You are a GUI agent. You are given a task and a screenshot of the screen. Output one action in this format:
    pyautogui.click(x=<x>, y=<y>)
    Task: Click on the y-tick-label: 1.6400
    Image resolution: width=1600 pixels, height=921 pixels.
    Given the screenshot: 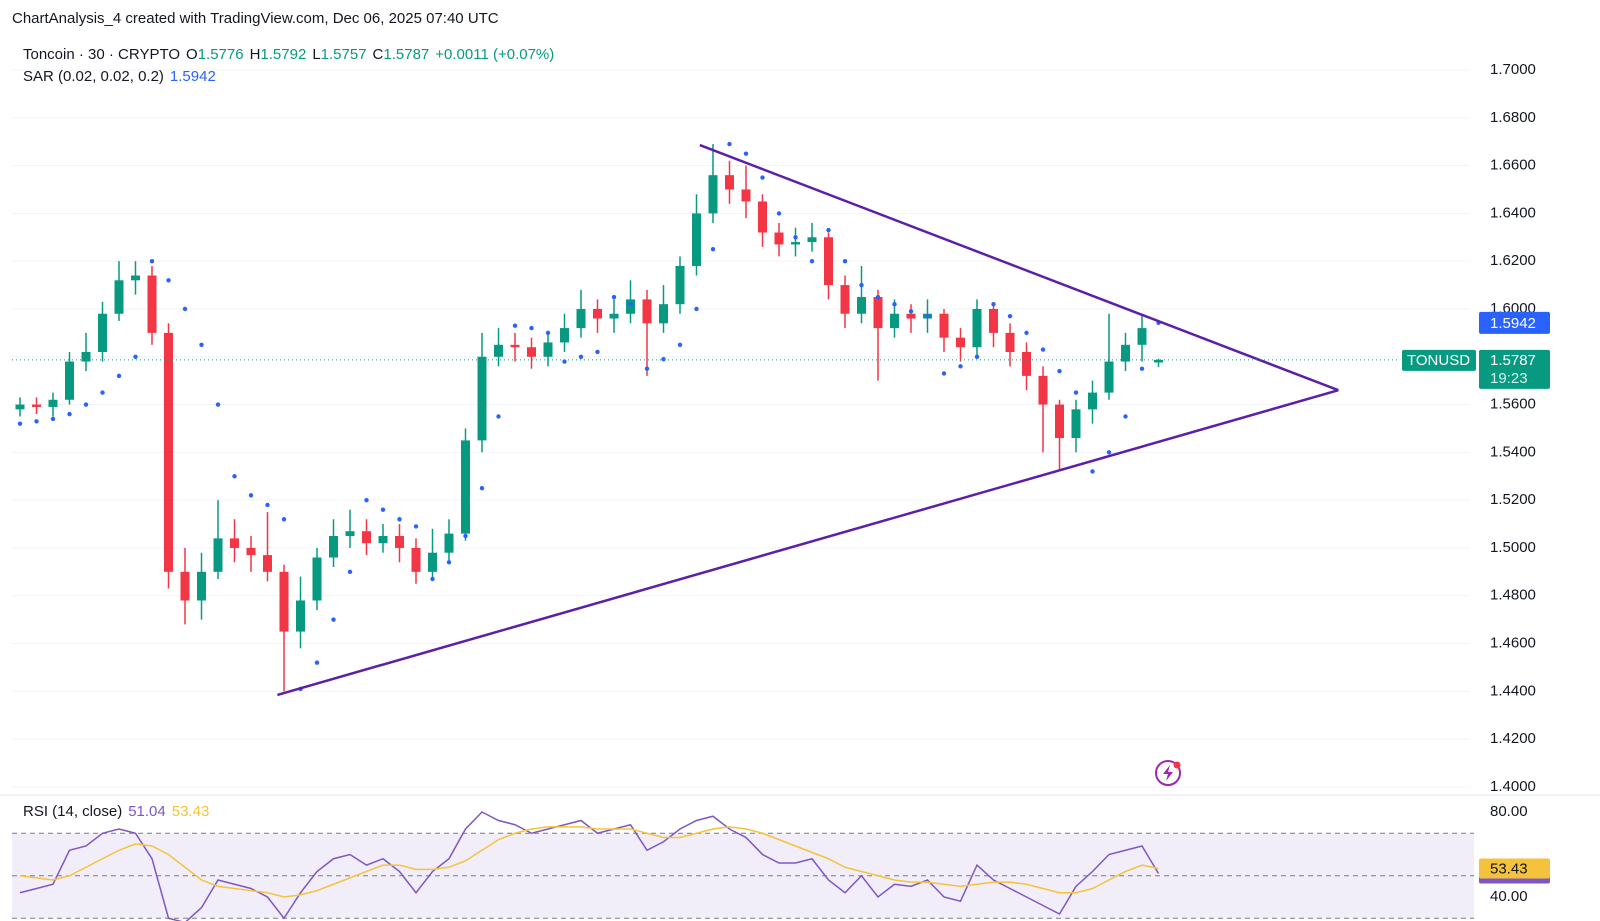 What is the action you would take?
    pyautogui.click(x=1513, y=212)
    